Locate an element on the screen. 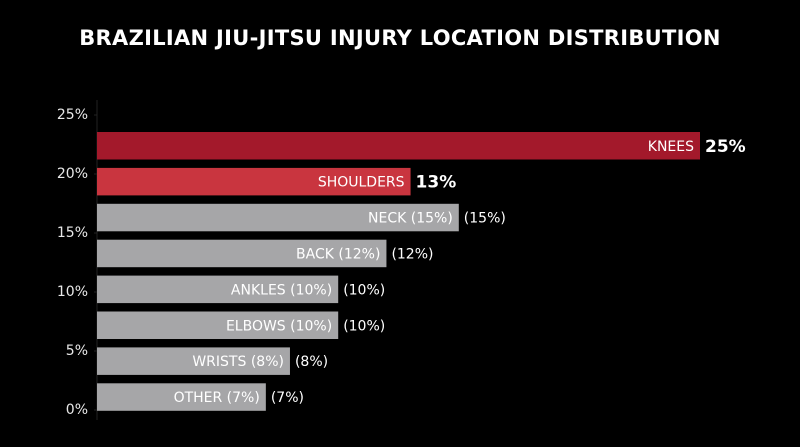  bar-label: OTHER (7%) is located at coordinates (217, 398).